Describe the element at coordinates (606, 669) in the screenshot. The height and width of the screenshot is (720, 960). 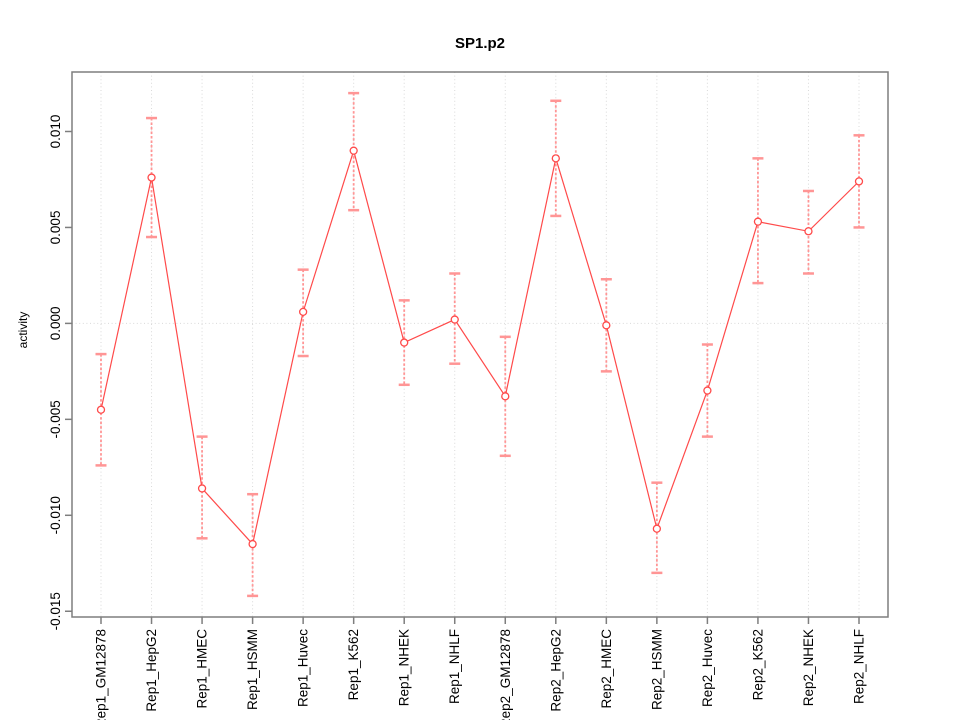
I see `x-tick-label: Rep2_HMEC` at that location.